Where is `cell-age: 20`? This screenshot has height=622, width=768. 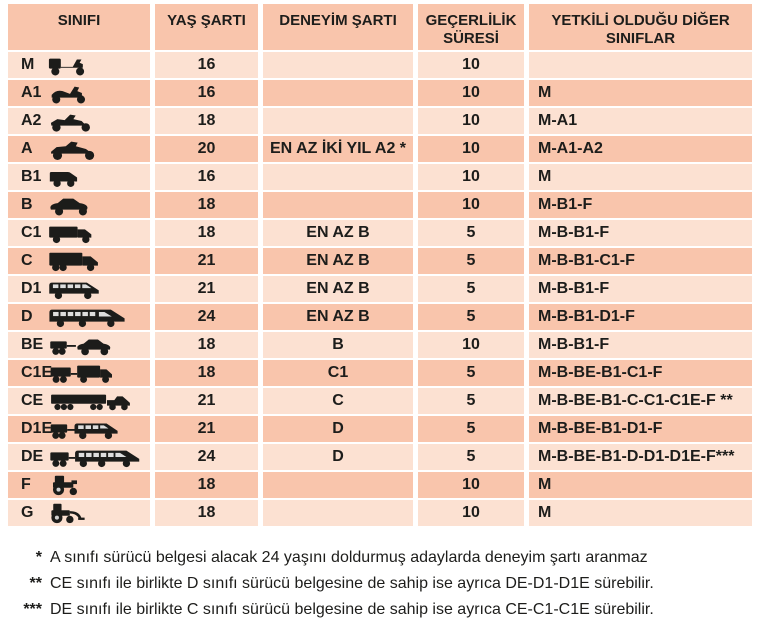 cell-age: 20 is located at coordinates (206, 149).